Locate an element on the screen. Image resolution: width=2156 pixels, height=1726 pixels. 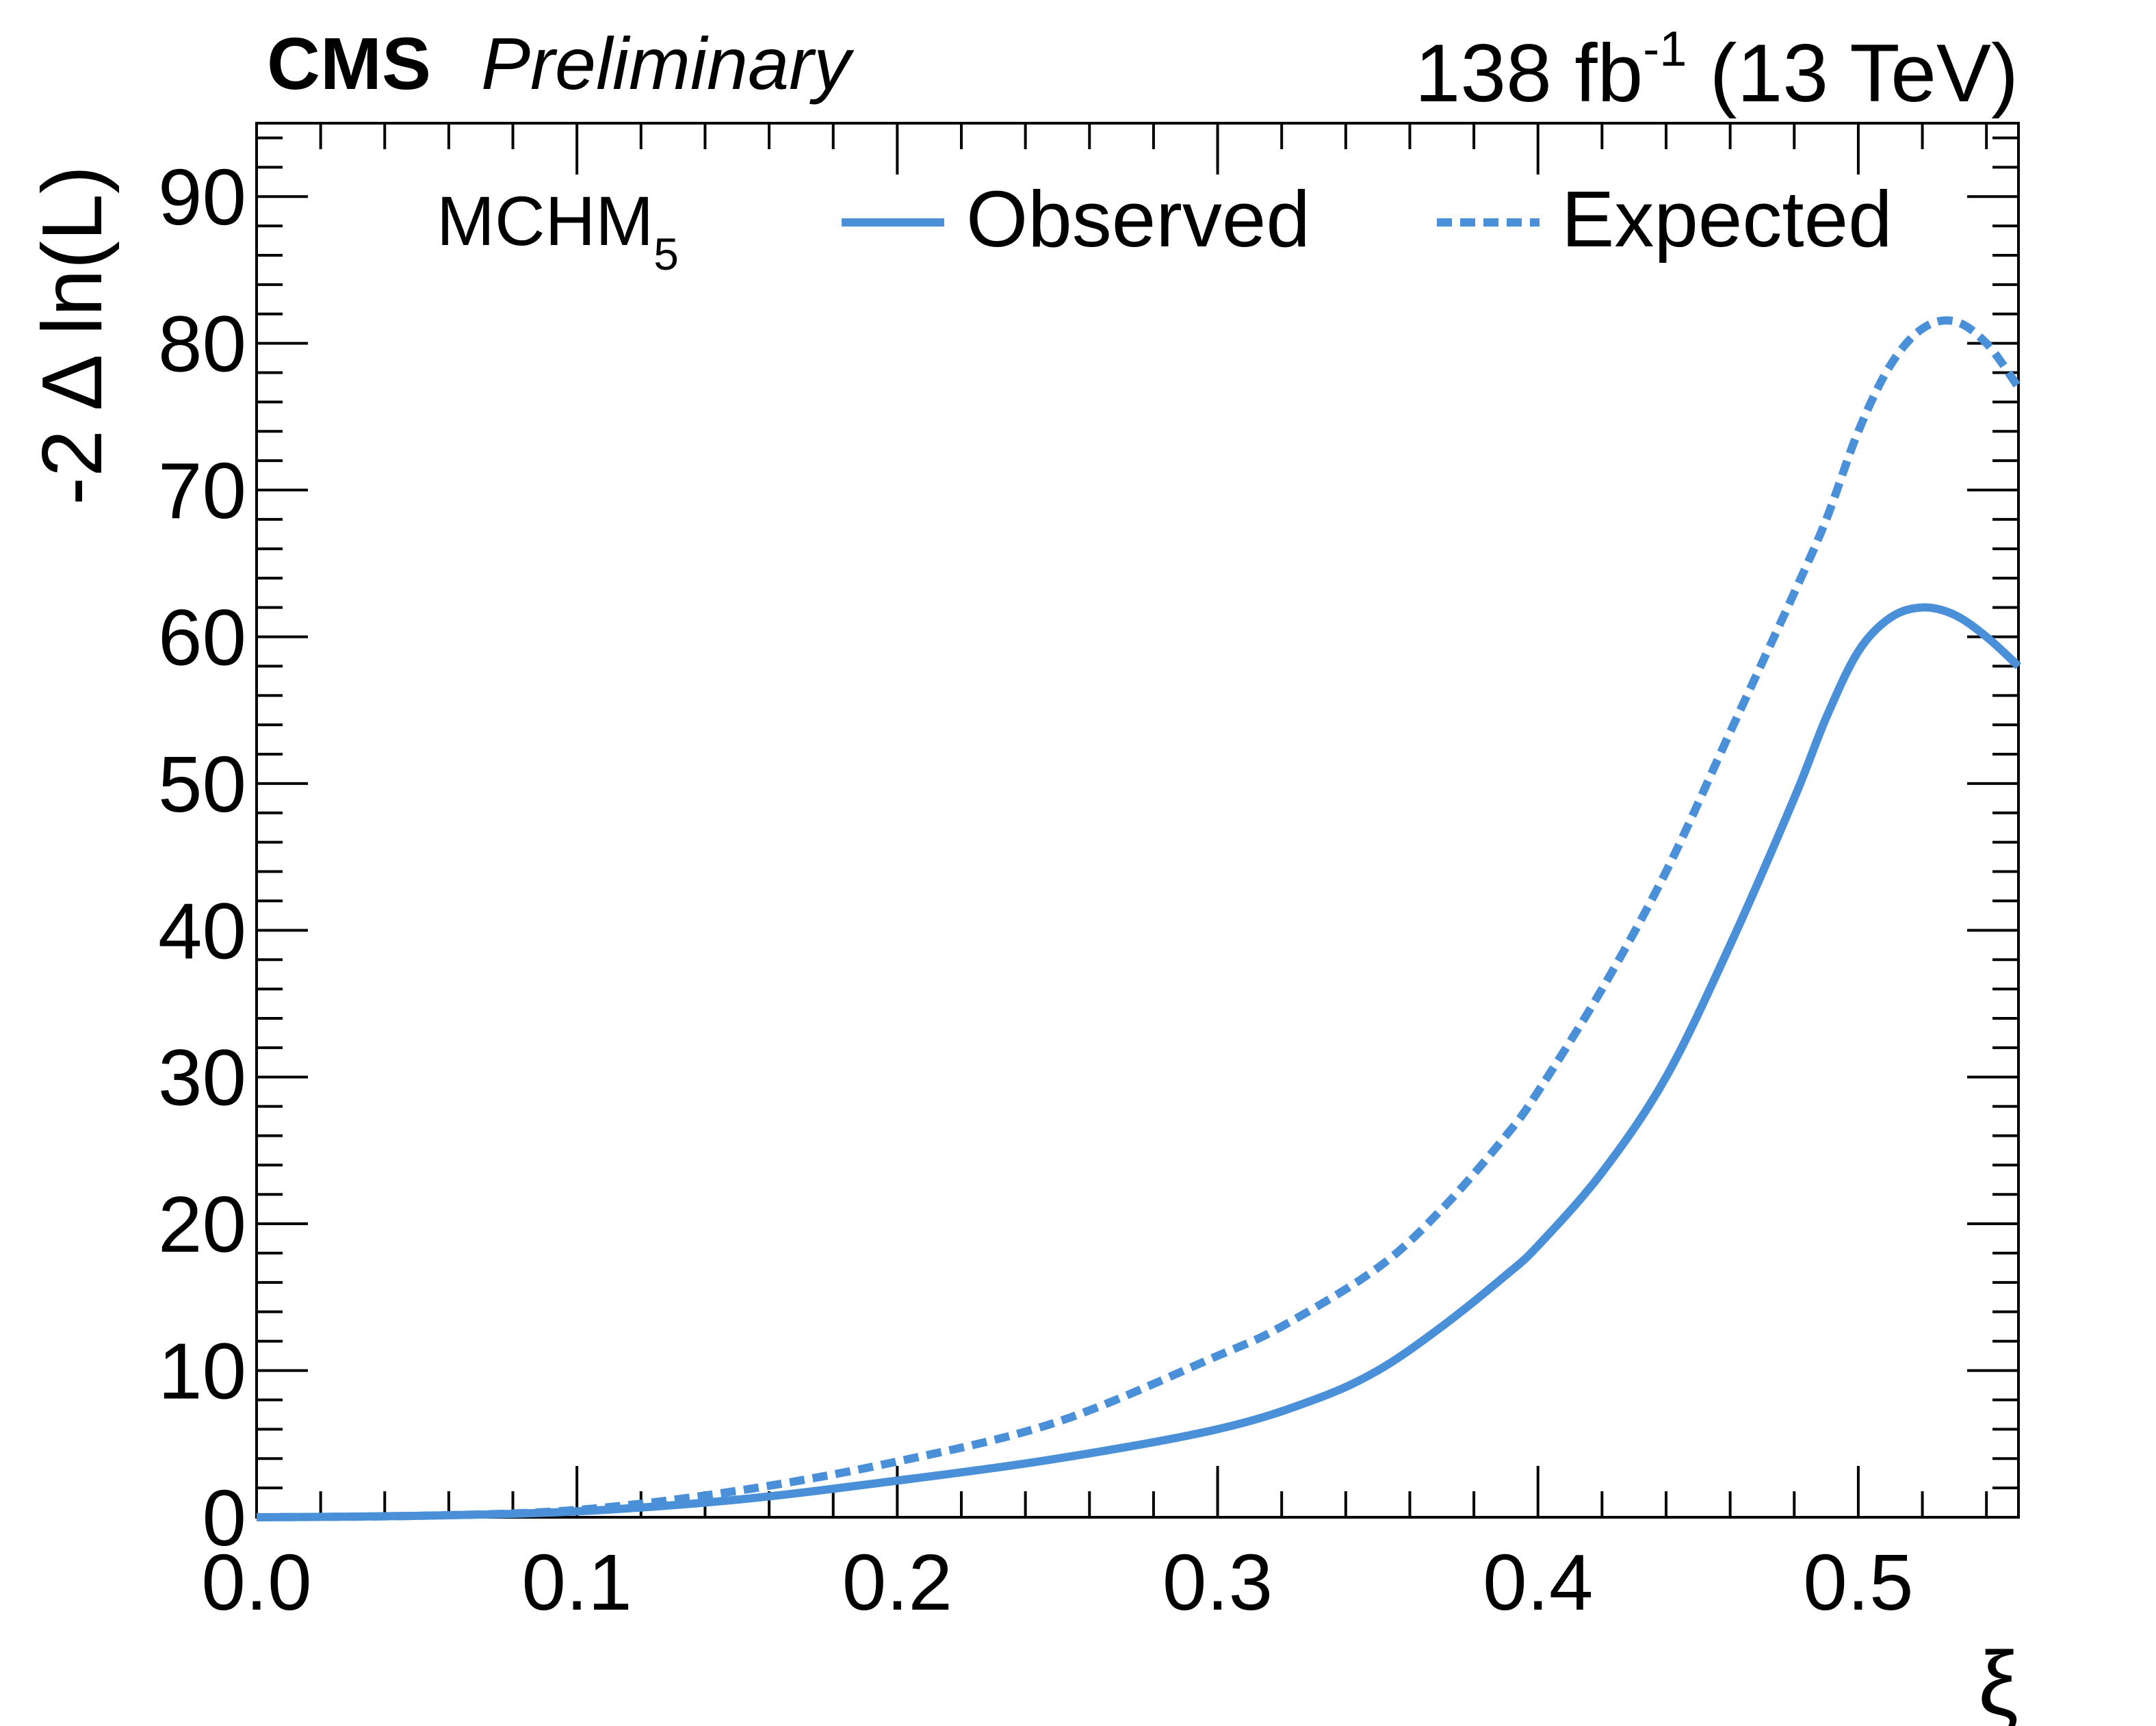
x-tick-label: 0.3 is located at coordinates (1218, 1582).